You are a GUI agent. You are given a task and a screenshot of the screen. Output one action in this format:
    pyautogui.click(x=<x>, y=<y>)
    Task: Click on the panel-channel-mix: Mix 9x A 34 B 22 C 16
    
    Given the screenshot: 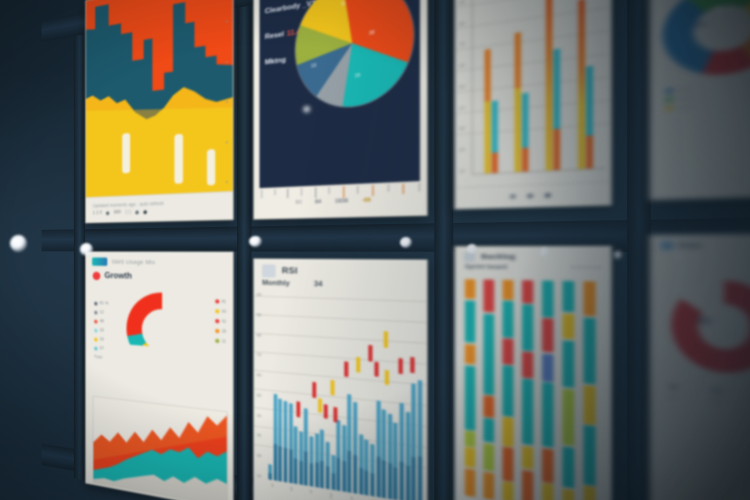 What is the action you would take?
    pyautogui.click(x=699, y=100)
    